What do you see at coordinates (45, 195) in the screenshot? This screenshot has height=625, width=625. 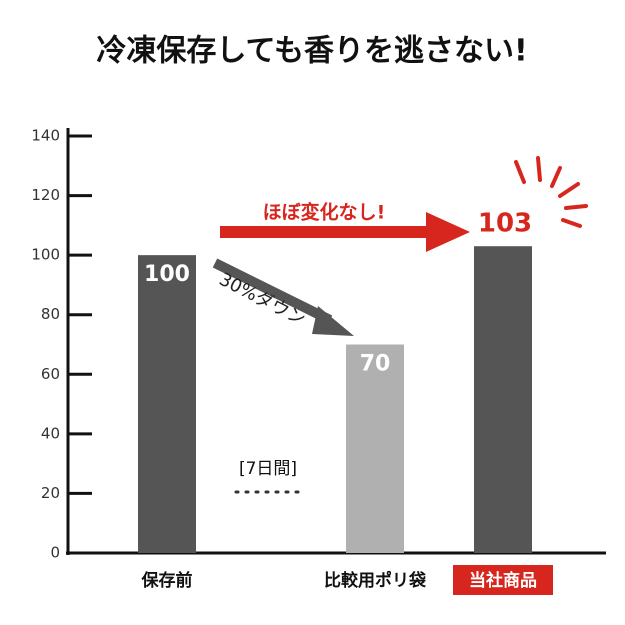 I see `y-tick-label: 120` at bounding box center [45, 195].